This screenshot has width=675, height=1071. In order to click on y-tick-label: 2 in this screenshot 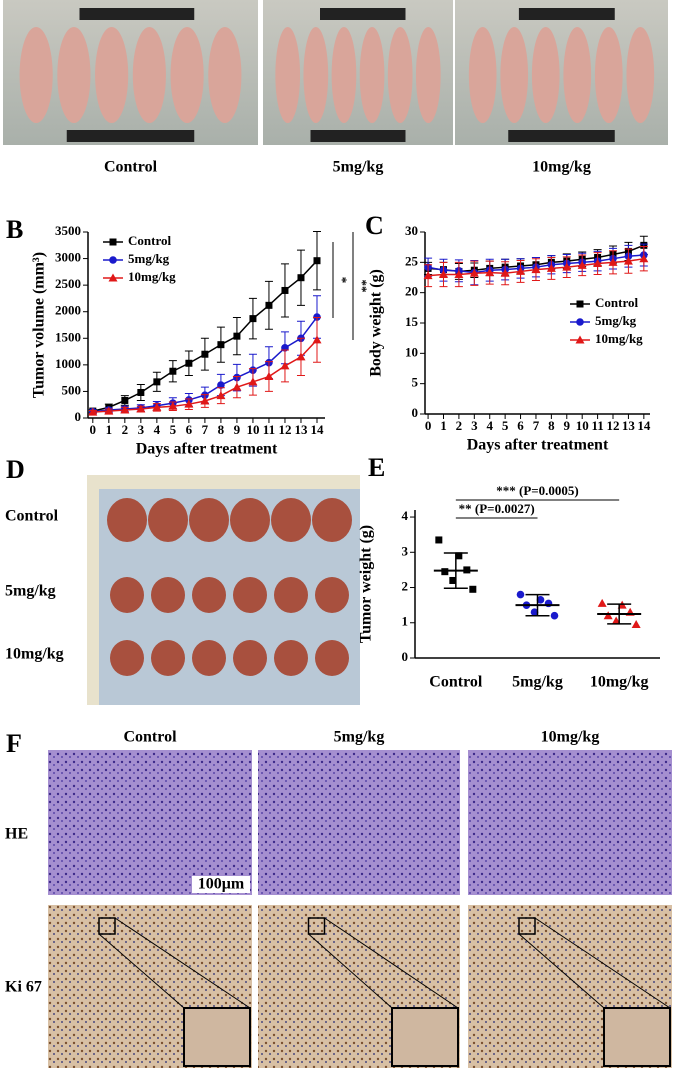, I will do `click(405, 586)`.